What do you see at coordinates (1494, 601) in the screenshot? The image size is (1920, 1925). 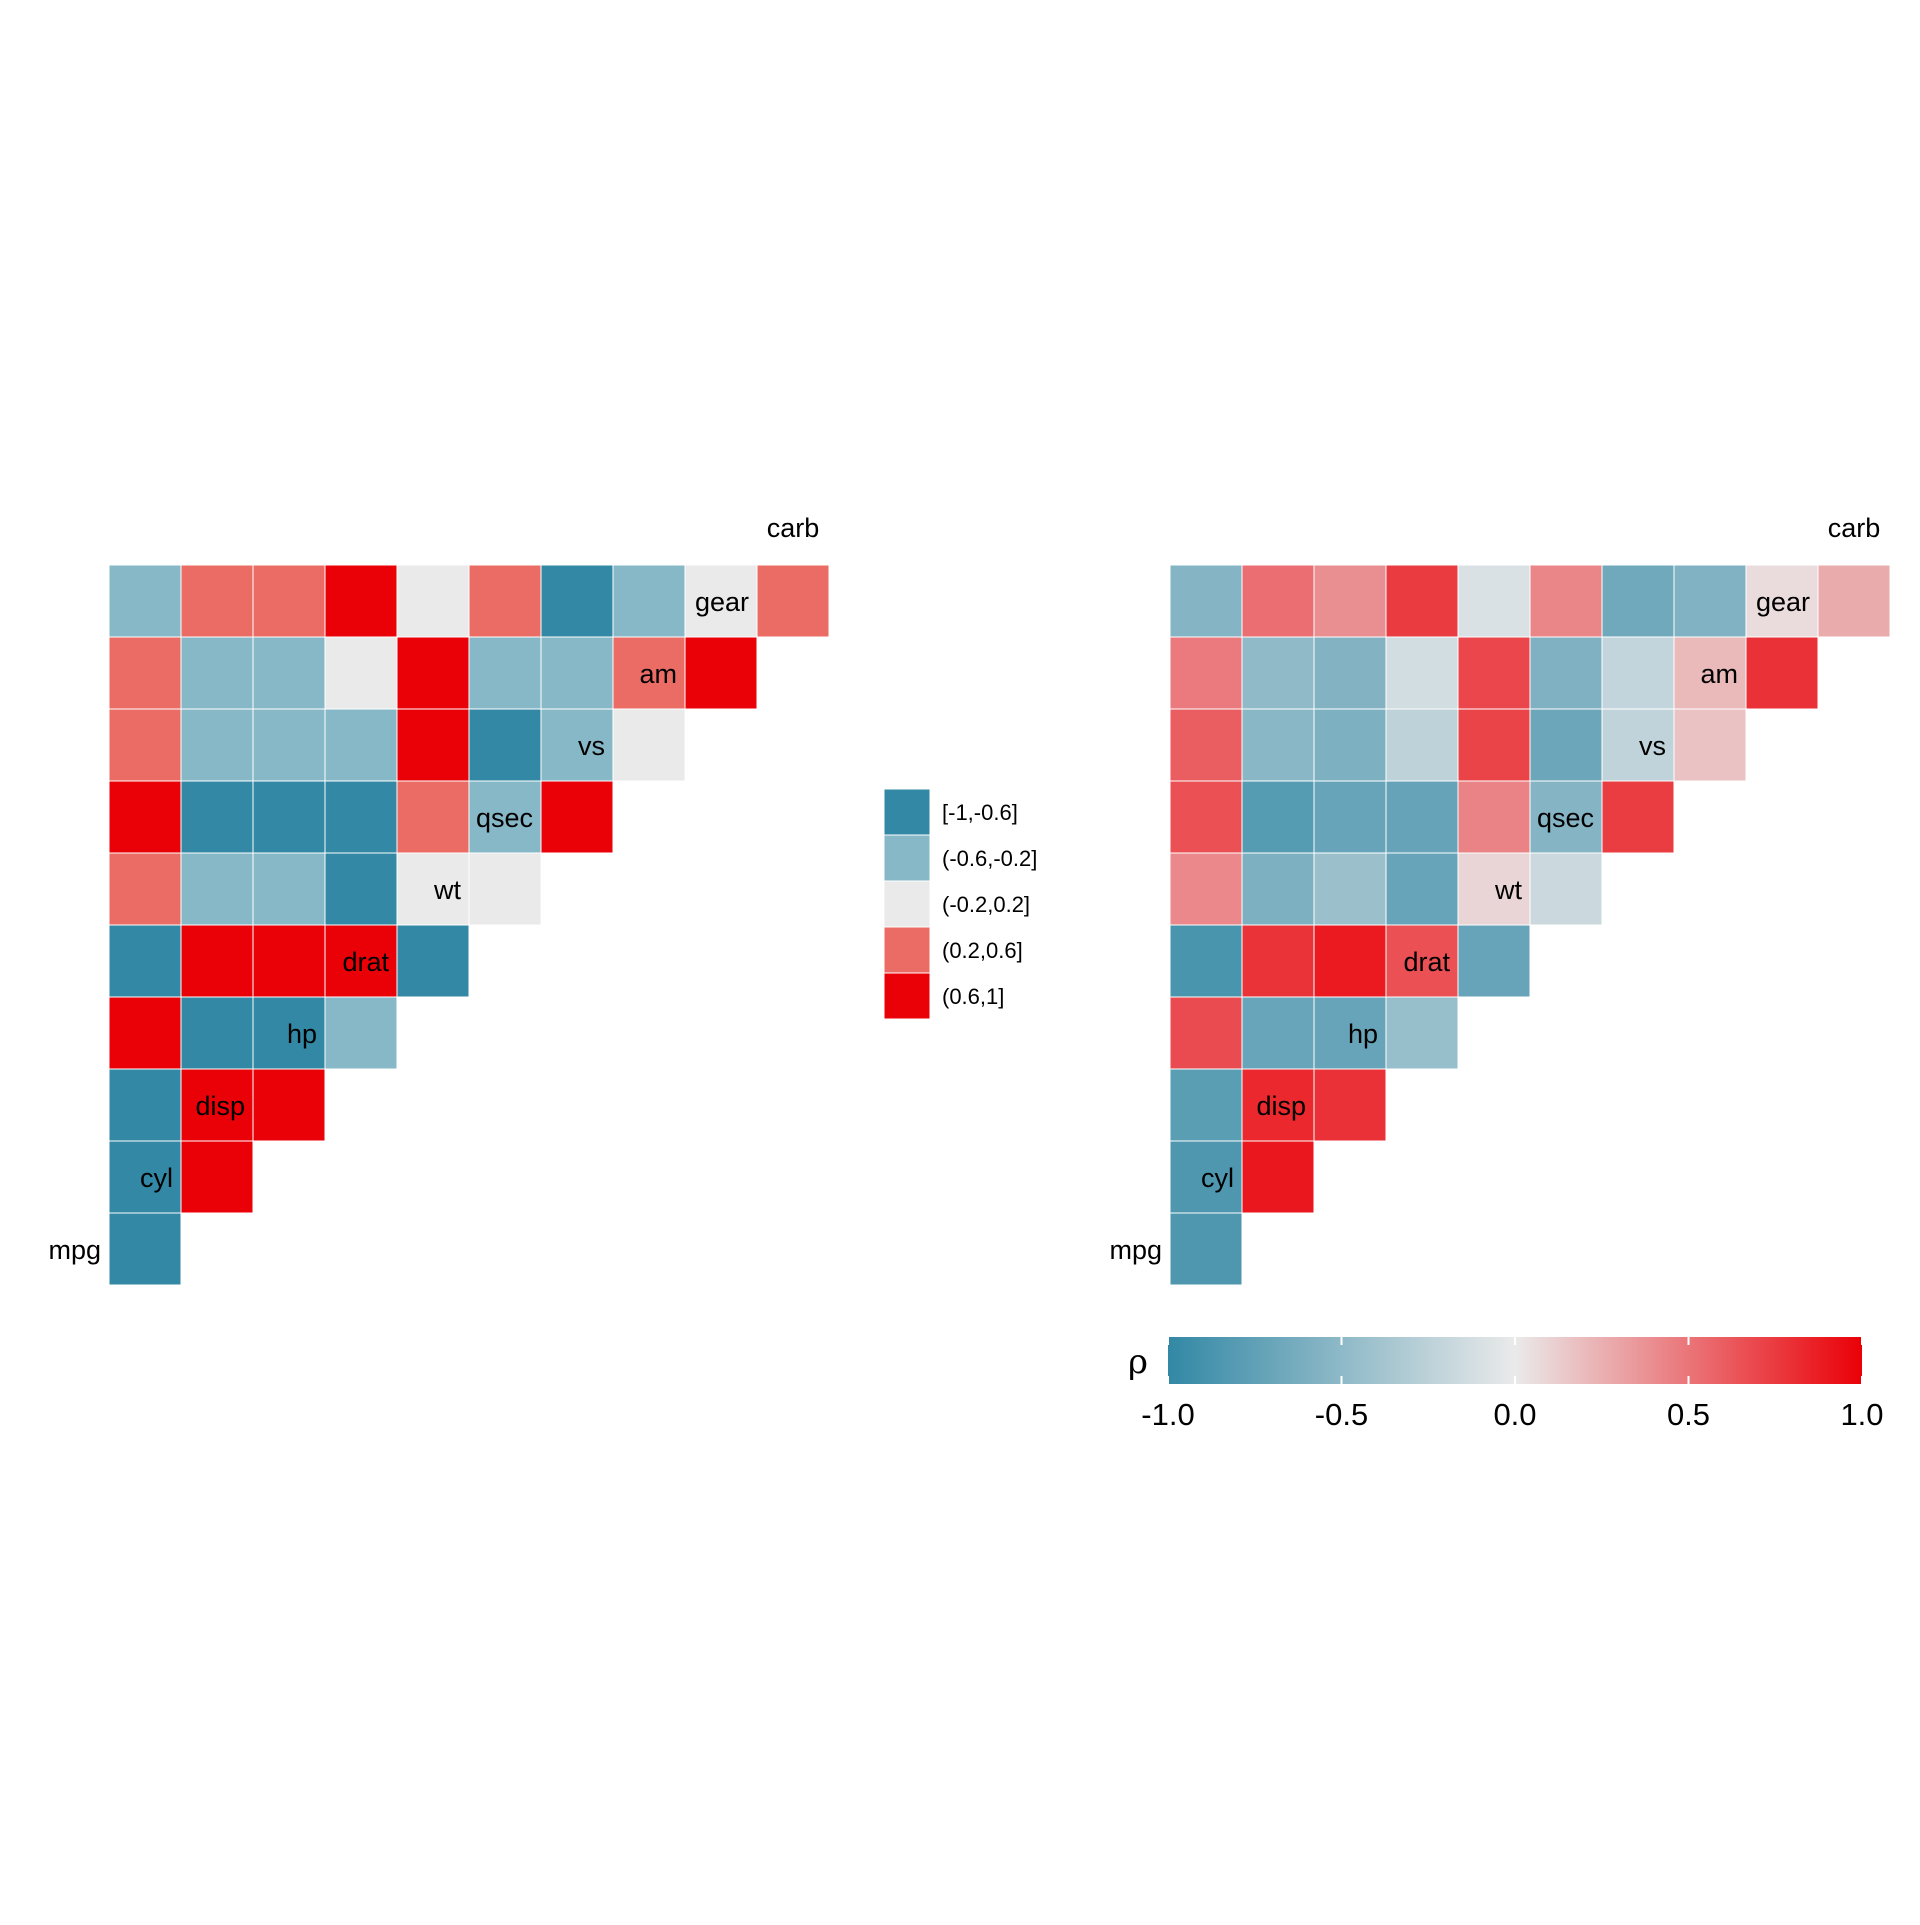 I see `continuous-cell-carb-drat` at bounding box center [1494, 601].